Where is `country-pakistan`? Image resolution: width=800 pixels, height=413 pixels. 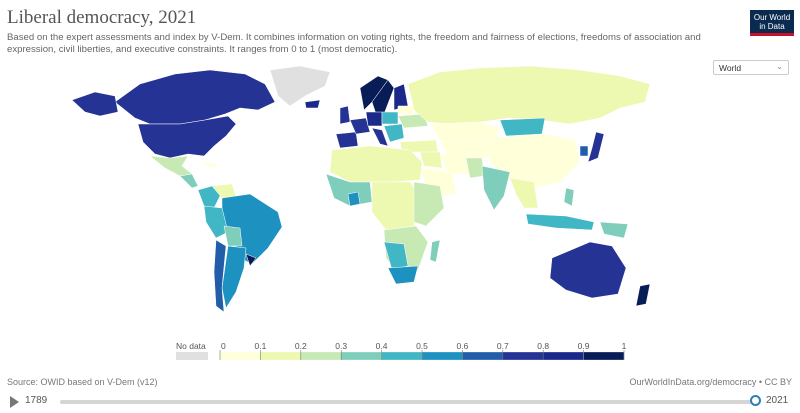
country-pakistan is located at coordinates (475, 168).